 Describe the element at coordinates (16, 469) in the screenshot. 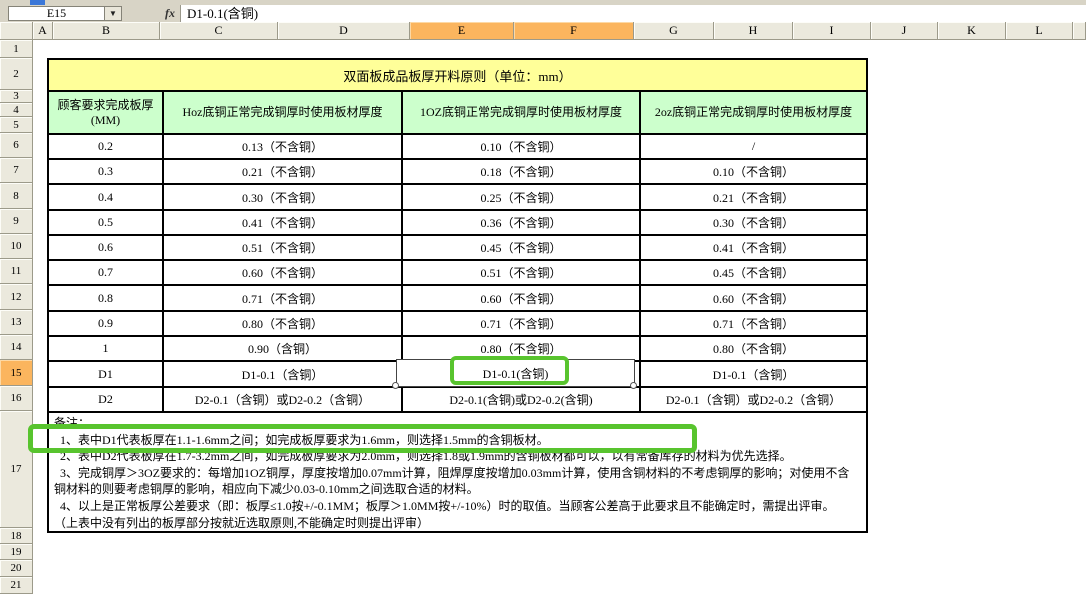

I see `row-header-17: 17` at that location.